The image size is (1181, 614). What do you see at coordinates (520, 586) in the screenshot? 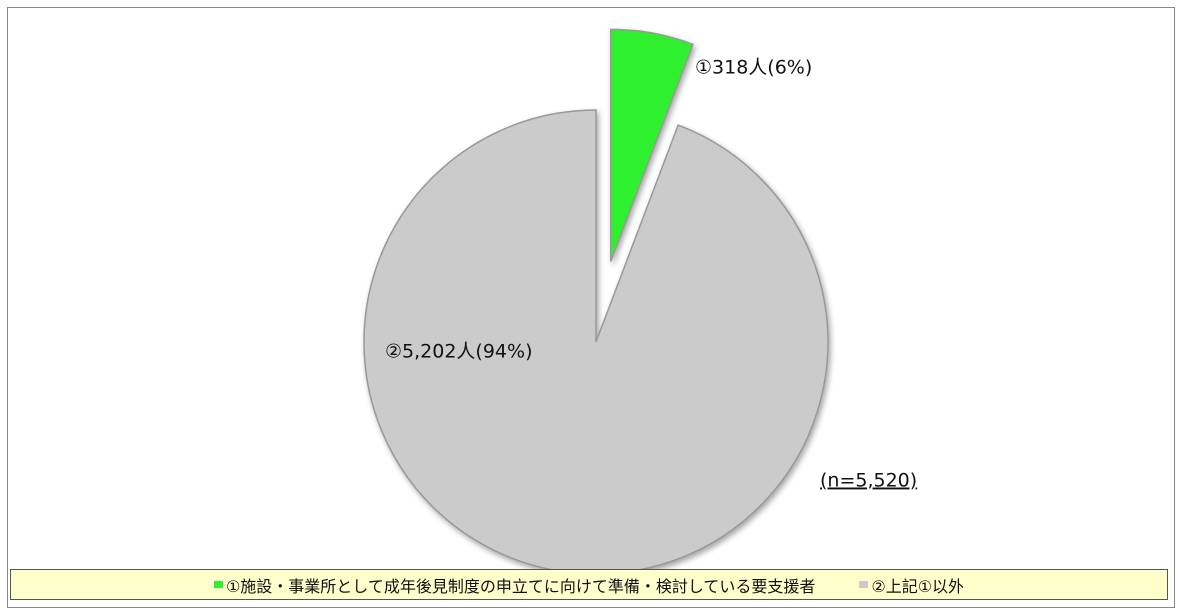
I see `legend-label: ①施設・事業所として成年後見制度の申立てに向けて準備・検討している要支援者` at bounding box center [520, 586].